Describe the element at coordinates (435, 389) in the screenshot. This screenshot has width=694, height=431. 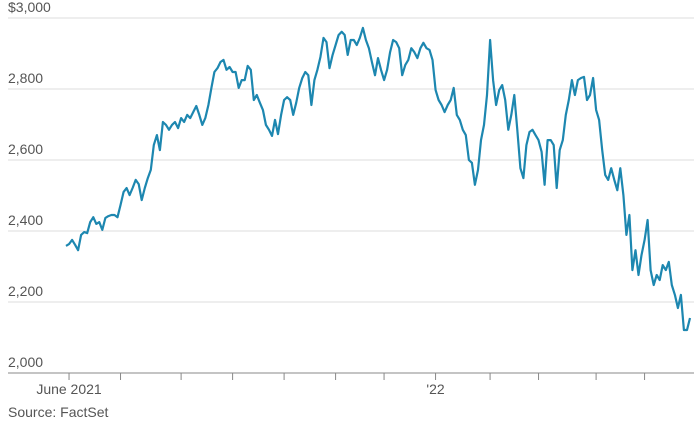
I see `x-tick-label: '22` at that location.